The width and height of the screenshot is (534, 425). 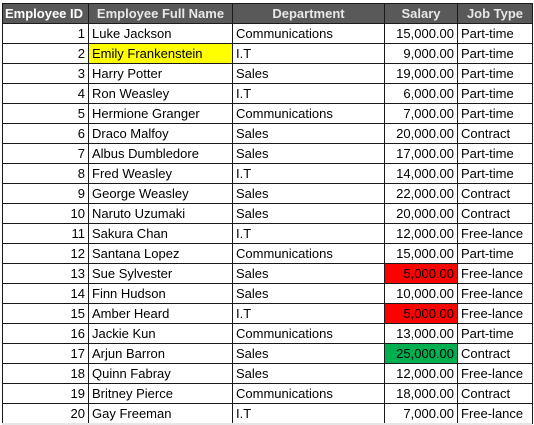 What do you see at coordinates (160, 293) in the screenshot?
I see `cell-employee-name: Finn Hudson` at bounding box center [160, 293].